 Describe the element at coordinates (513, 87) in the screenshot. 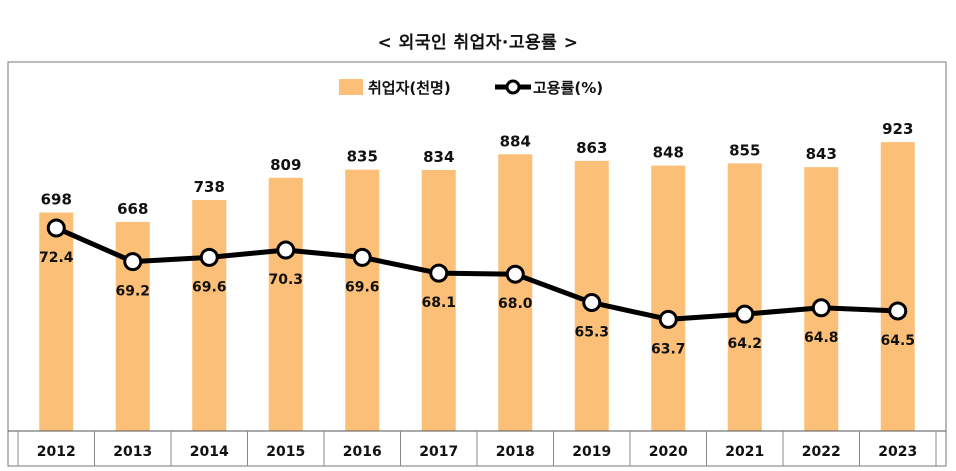

I see `legend-line-marker` at that location.